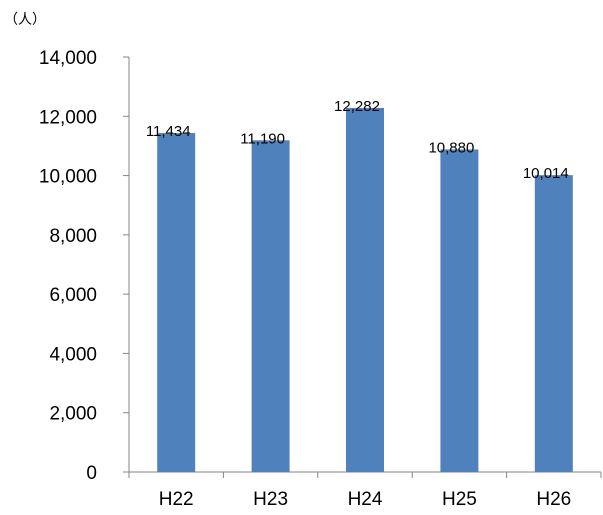 Image resolution: width=603 pixels, height=515 pixels. I want to click on data-labels: 11,434 11,190 12,282 10,880 10,014, so click(357, 140).